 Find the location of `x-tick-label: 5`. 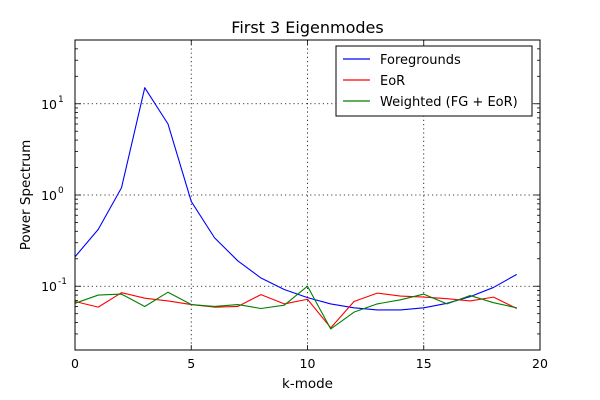

x-tick-label: 5 is located at coordinates (191, 363).